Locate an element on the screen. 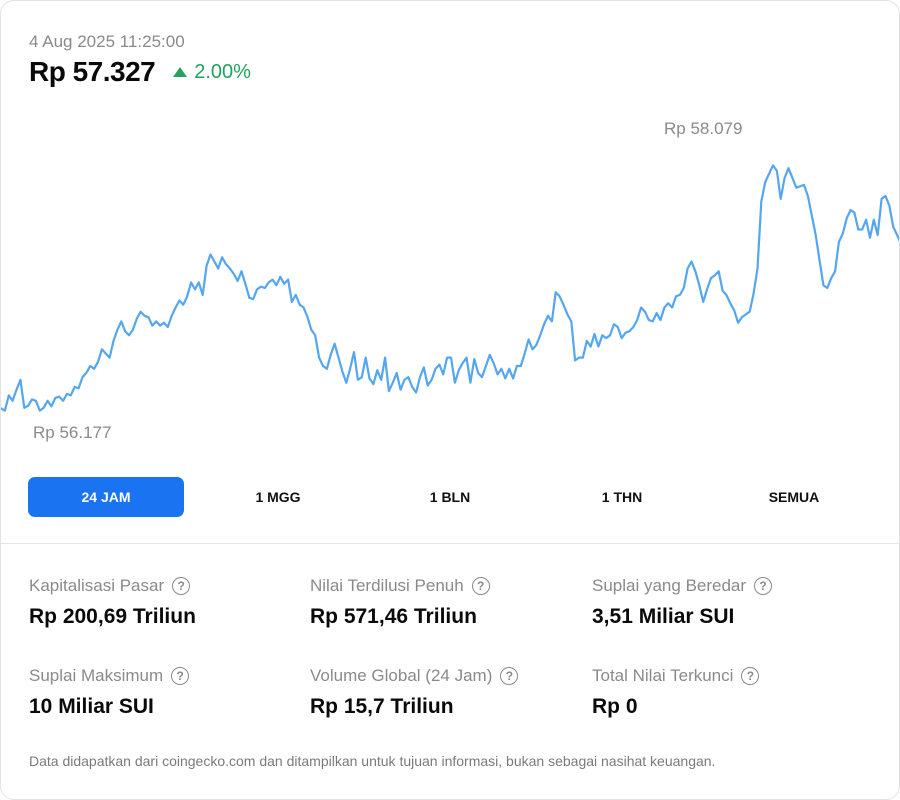  stat-fully-diluted: Nilai Terdilusi Penuh? Rp 571,46 Triliun is located at coordinates (445, 602).